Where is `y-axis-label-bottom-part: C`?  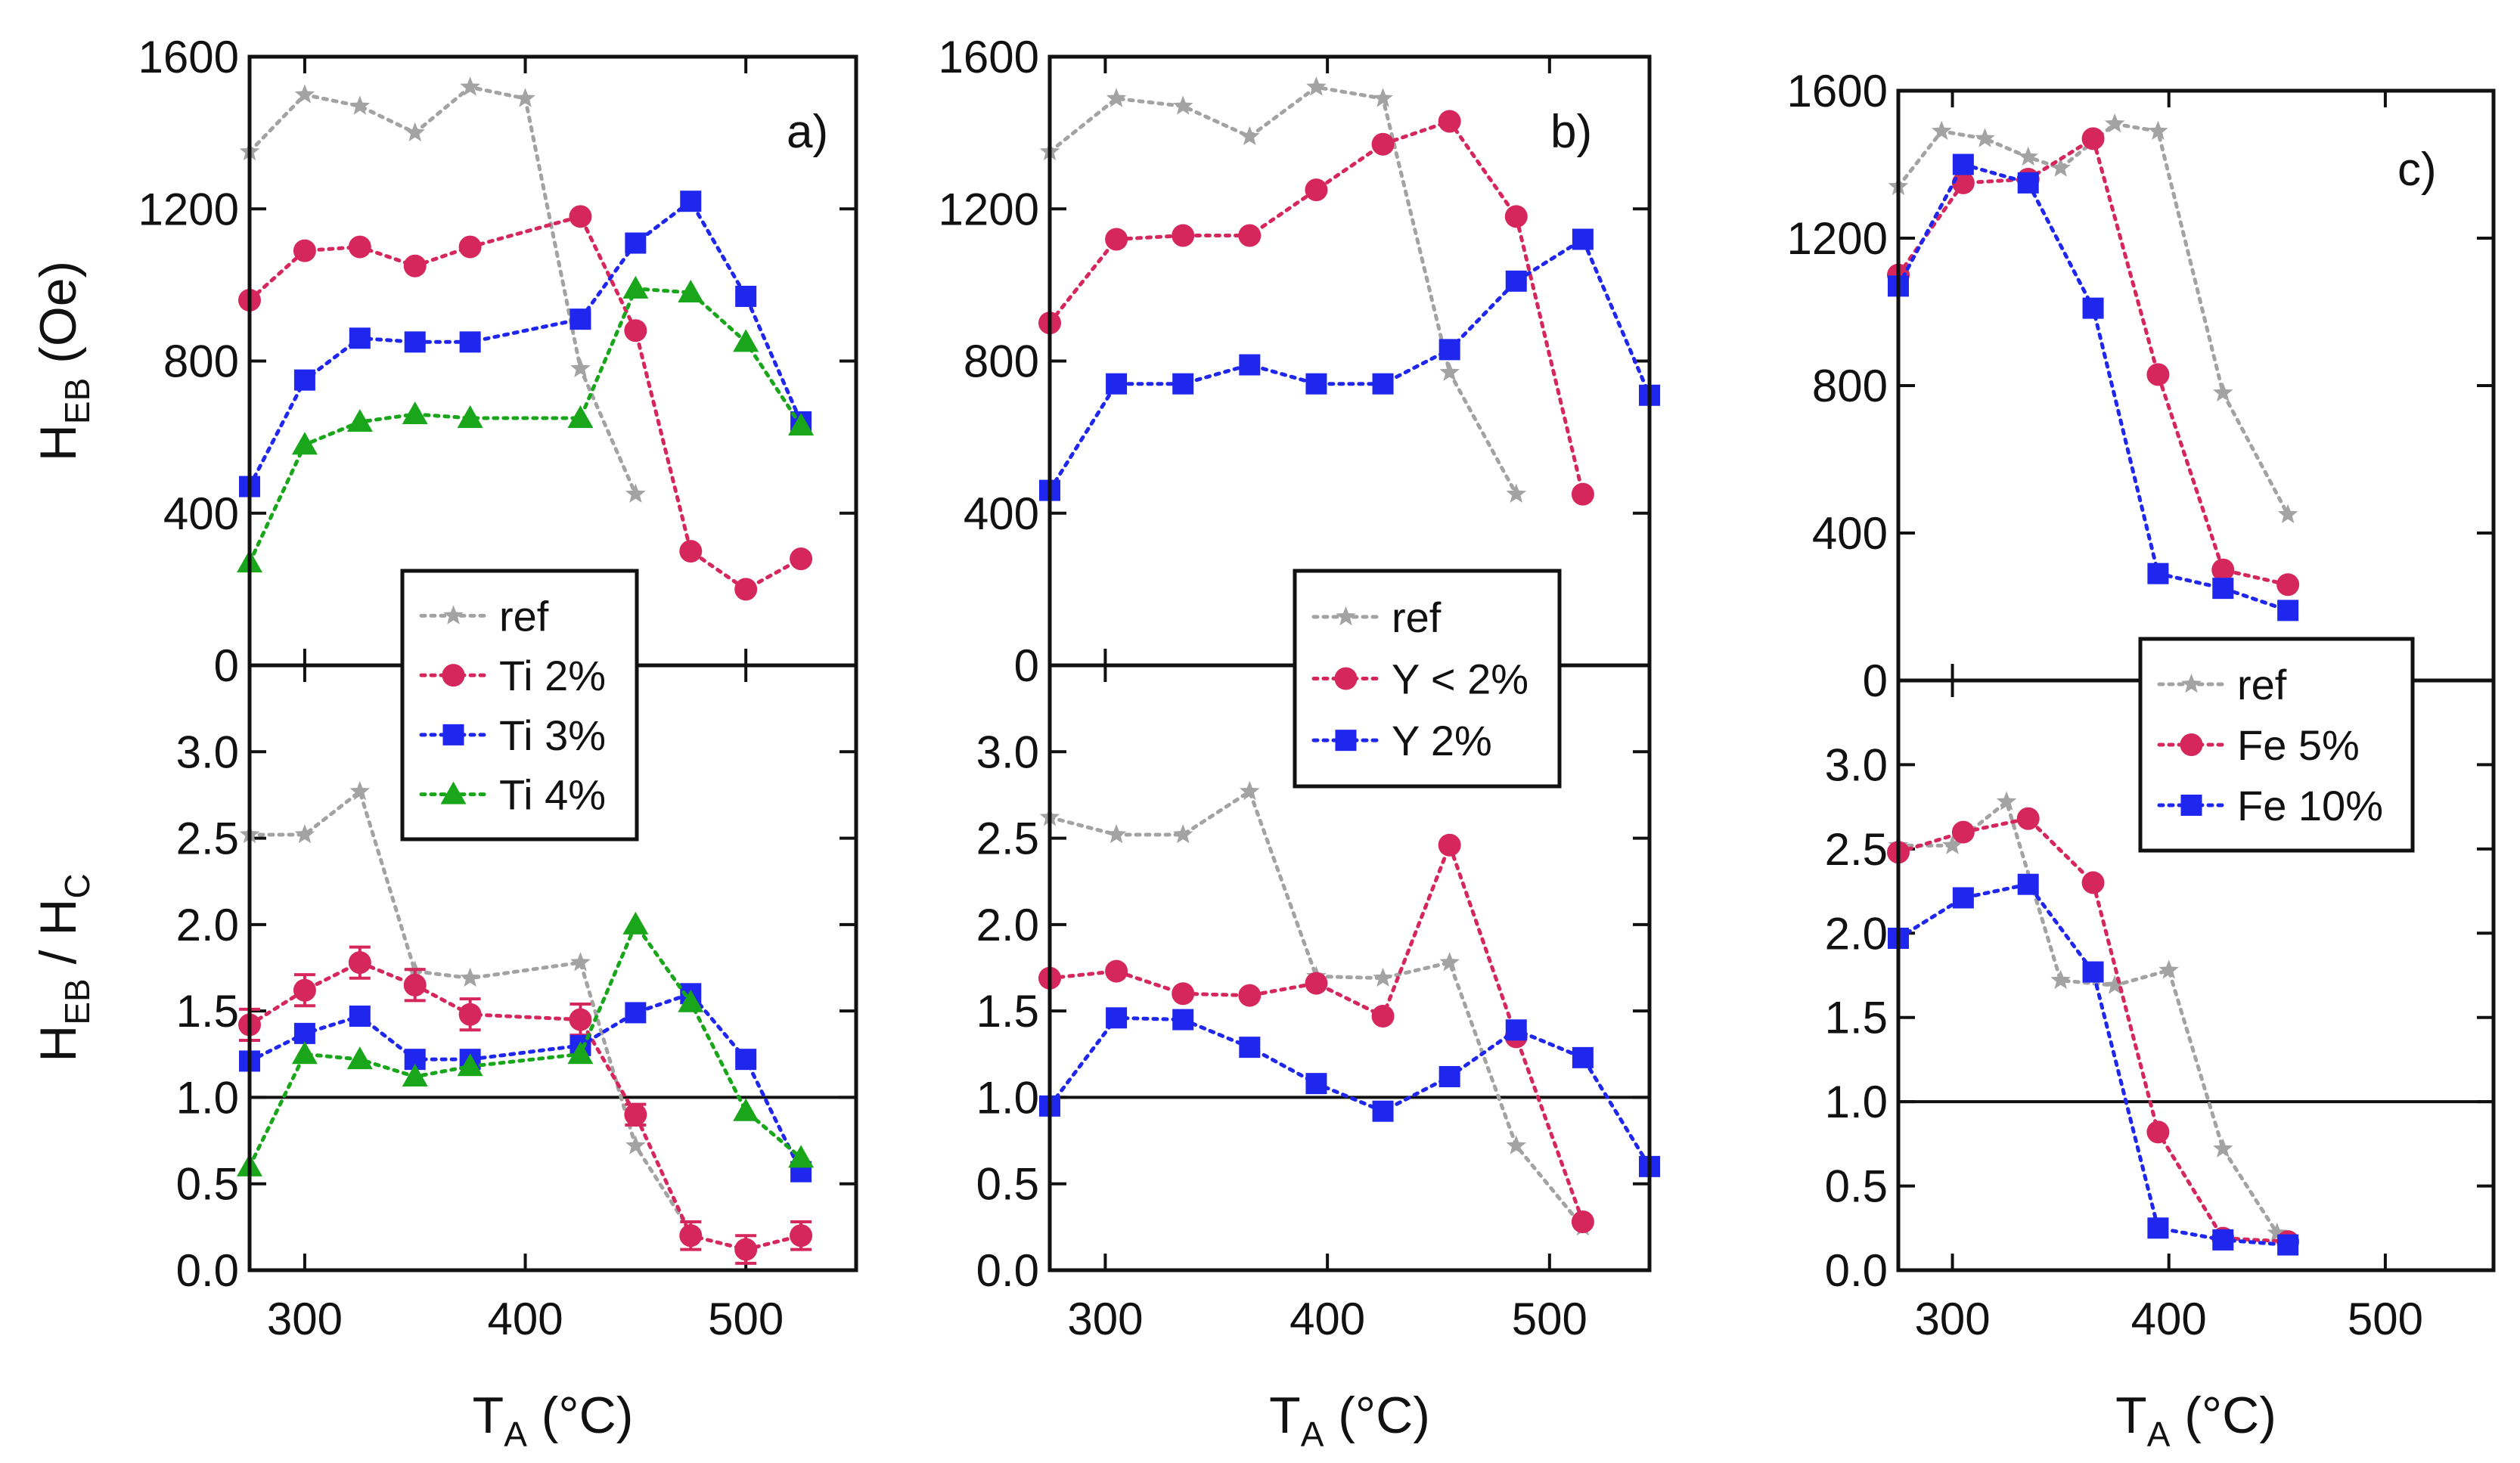 y-axis-label-bottom-part: C is located at coordinates (77, 886).